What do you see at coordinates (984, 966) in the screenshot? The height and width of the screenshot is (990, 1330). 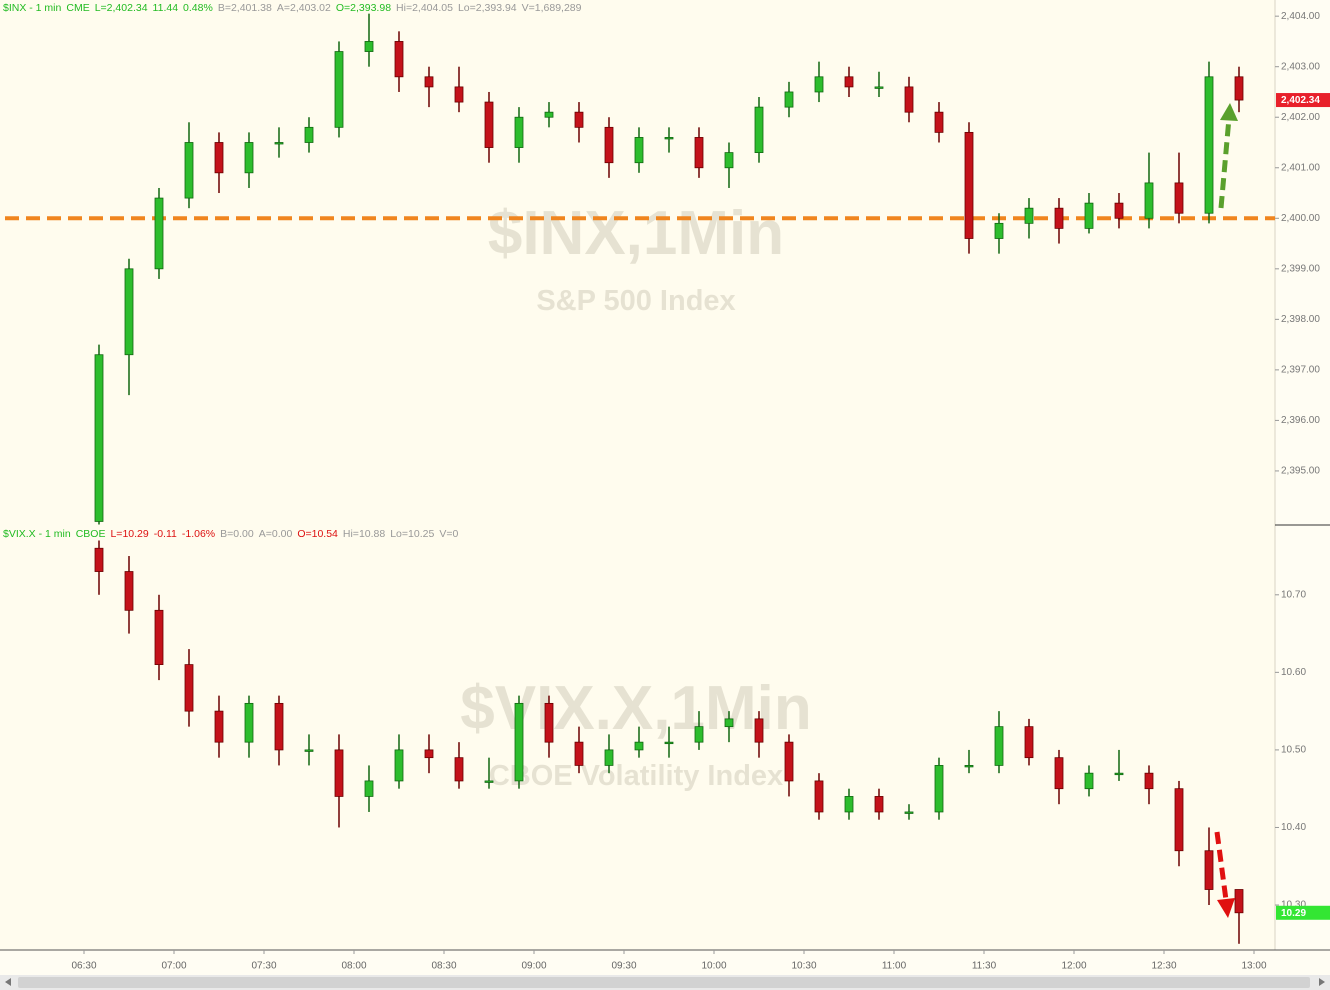 I see `x-tick-label: 11:30` at bounding box center [984, 966].